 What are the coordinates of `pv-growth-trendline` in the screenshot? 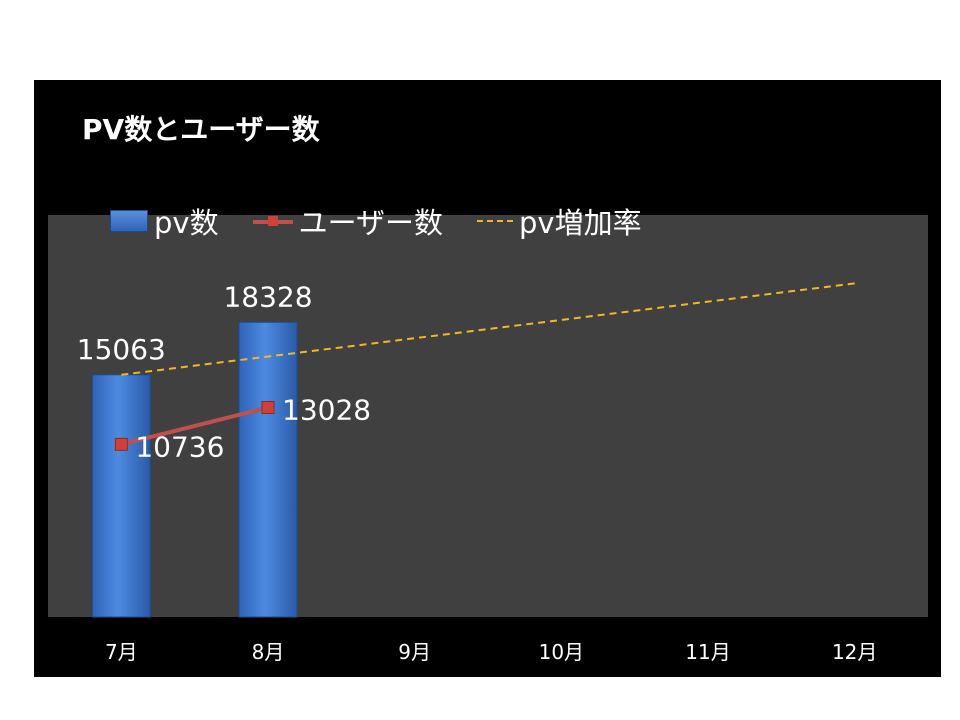 It's located at (488, 329).